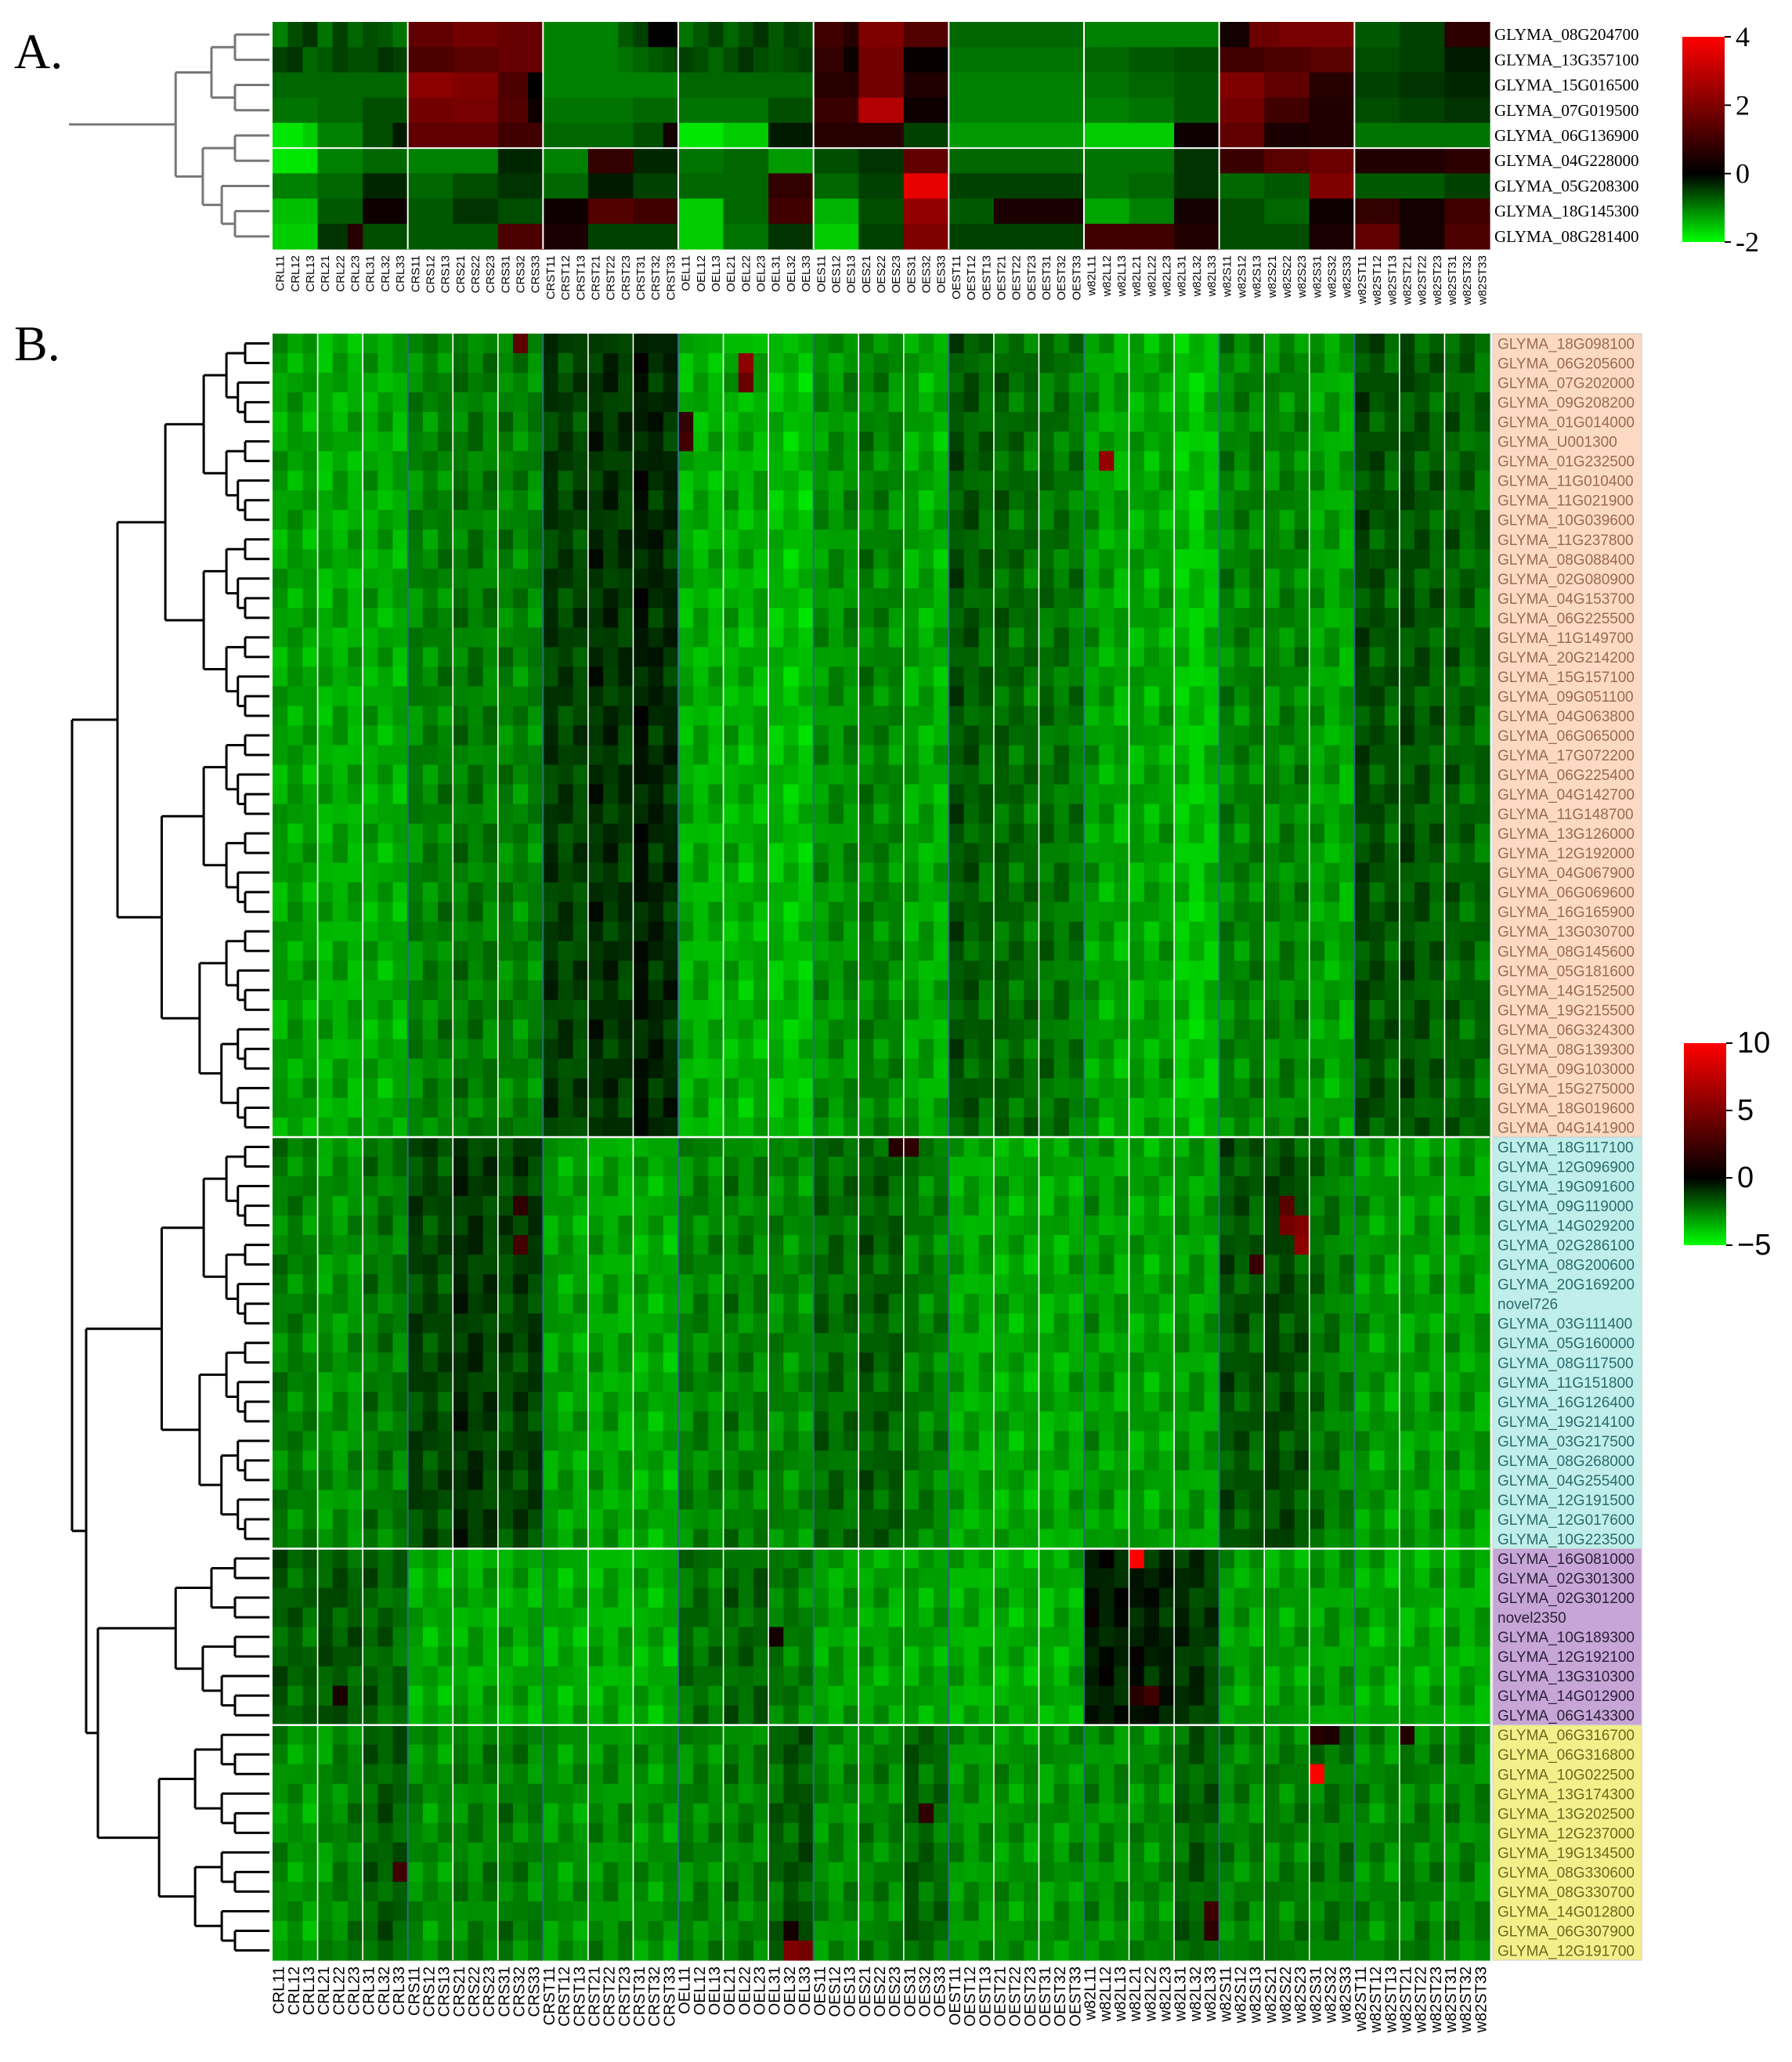 The height and width of the screenshot is (2062, 1792). I want to click on column-label: w82S32, so click(1332, 276).